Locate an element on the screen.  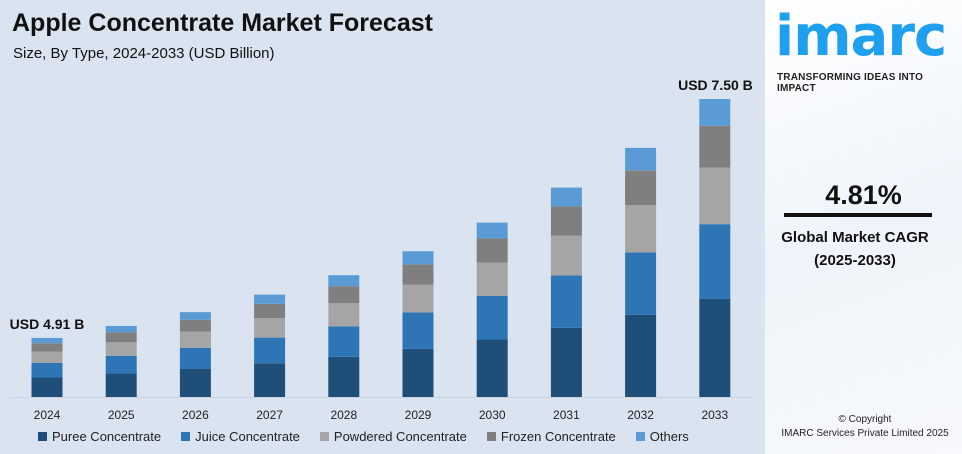
x-tick-label: 2032 is located at coordinates (640, 415).